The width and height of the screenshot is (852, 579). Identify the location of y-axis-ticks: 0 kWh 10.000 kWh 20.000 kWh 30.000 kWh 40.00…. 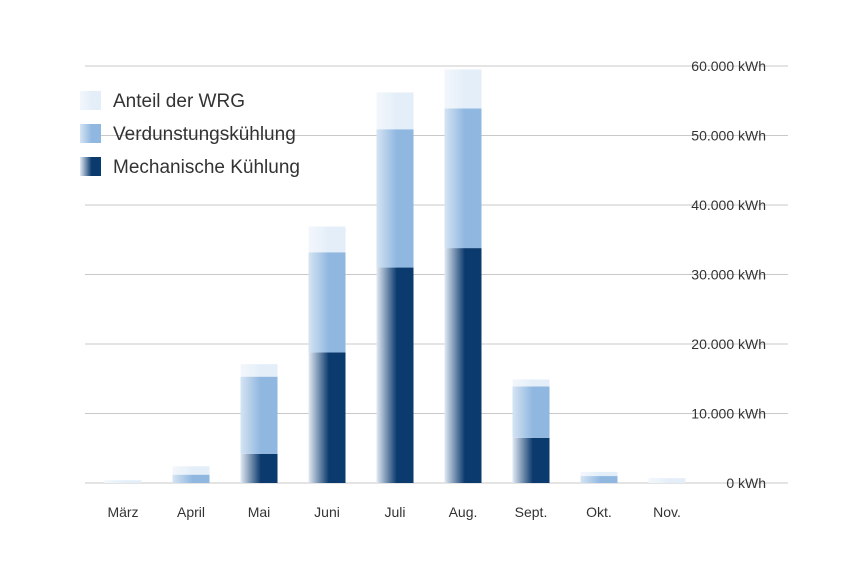
(728, 274).